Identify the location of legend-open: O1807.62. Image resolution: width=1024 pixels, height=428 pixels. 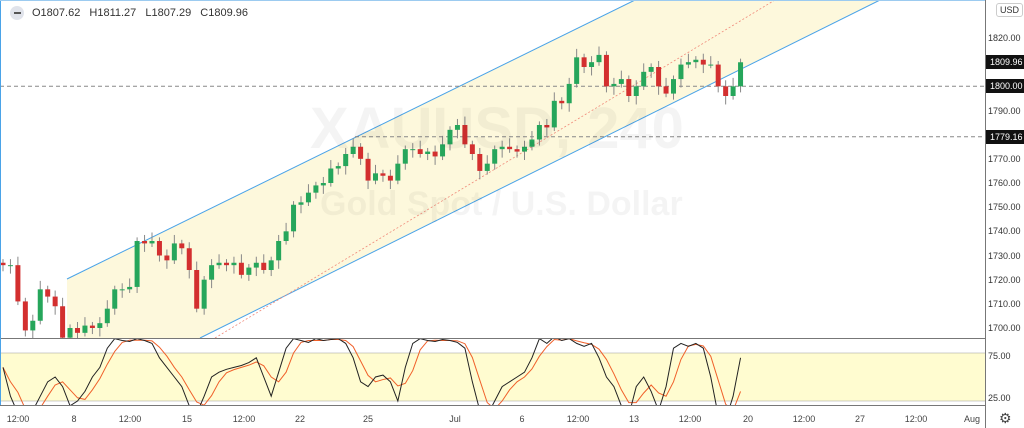
(56, 13).